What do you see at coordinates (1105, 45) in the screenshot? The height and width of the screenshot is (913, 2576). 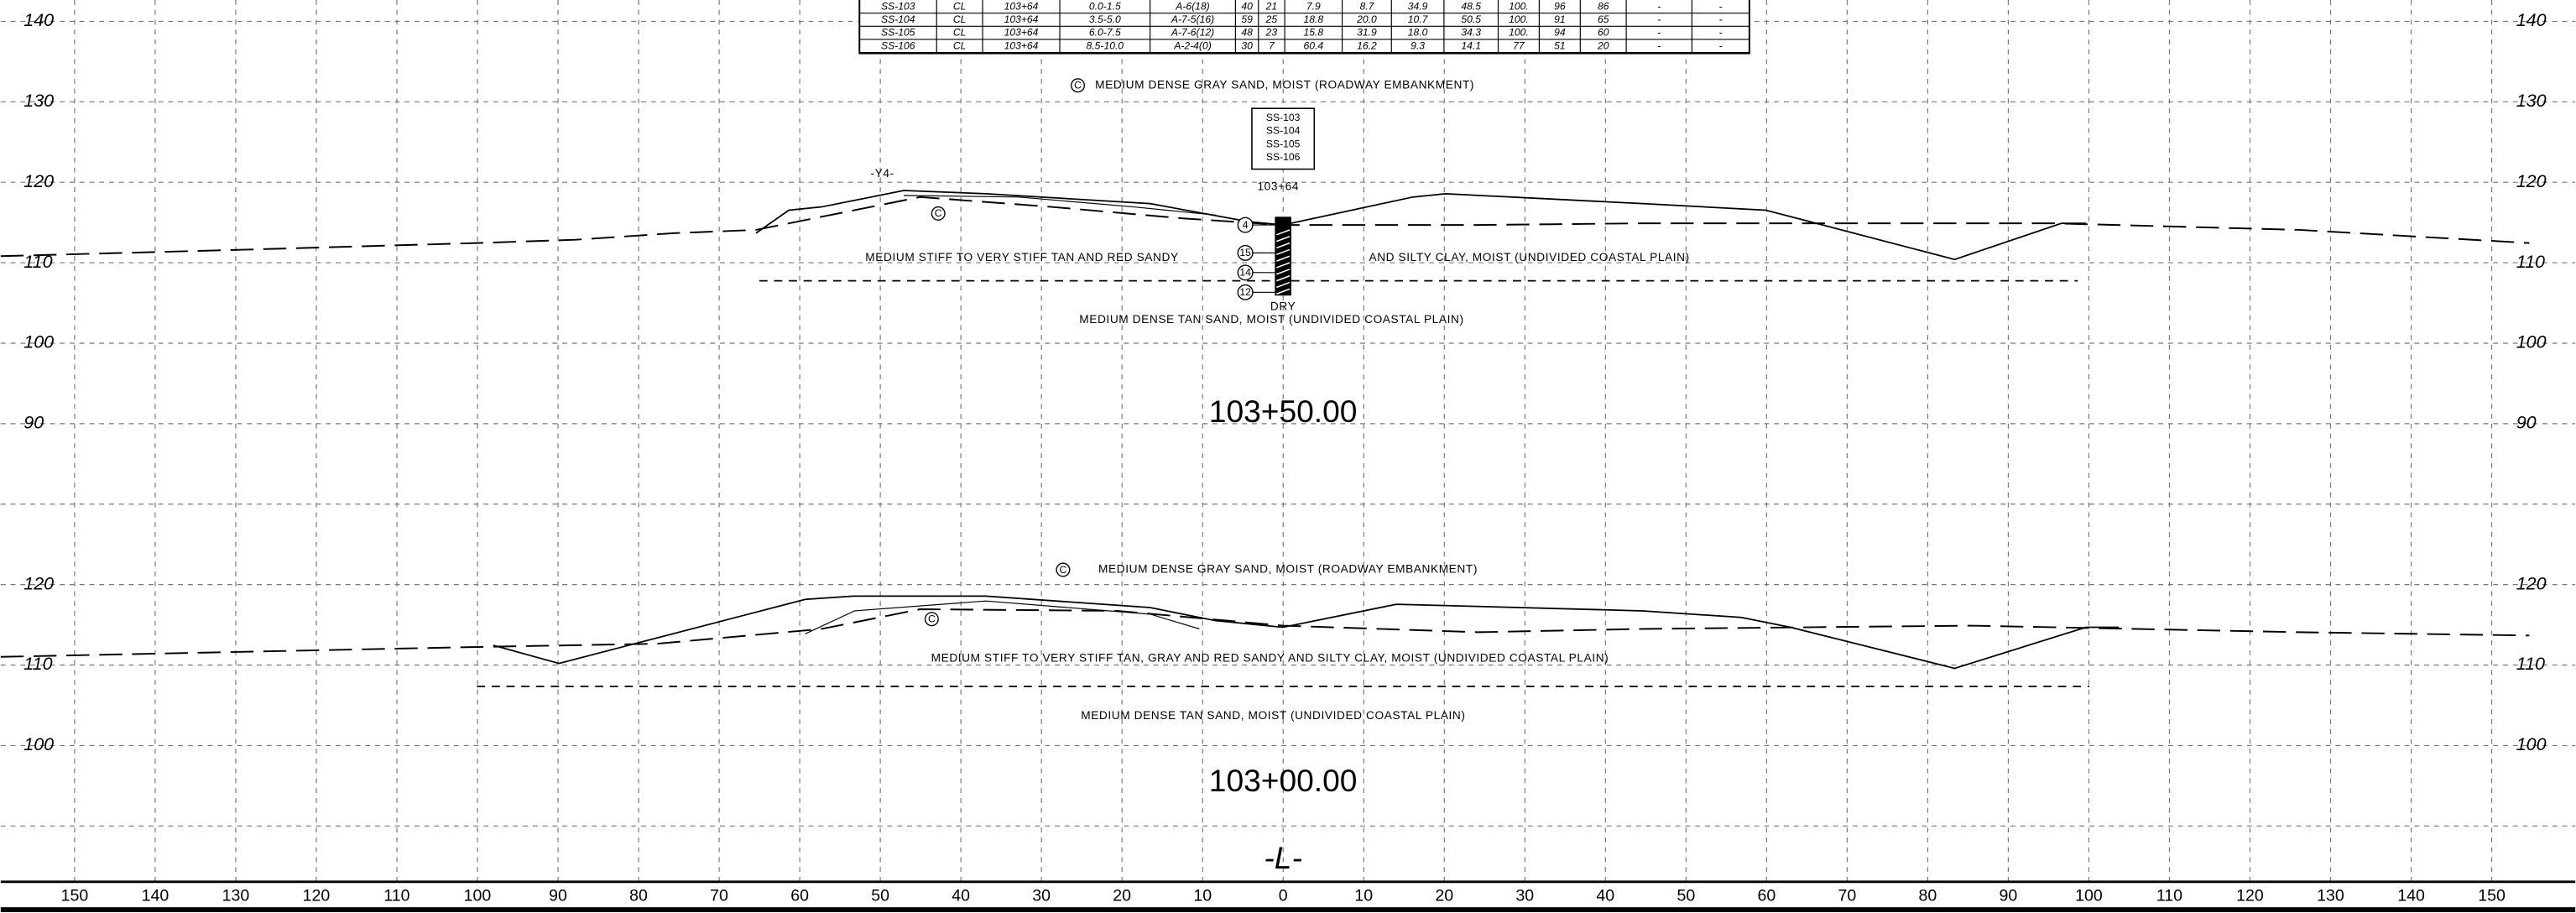 I see `table-cell: 8.5-10.0` at bounding box center [1105, 45].